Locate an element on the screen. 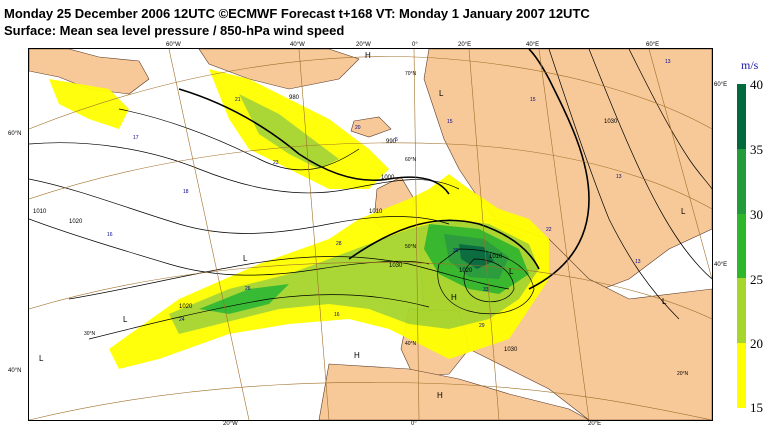 This screenshot has height=437, width=776. wind-speed-legend is located at coordinates (741, 246).